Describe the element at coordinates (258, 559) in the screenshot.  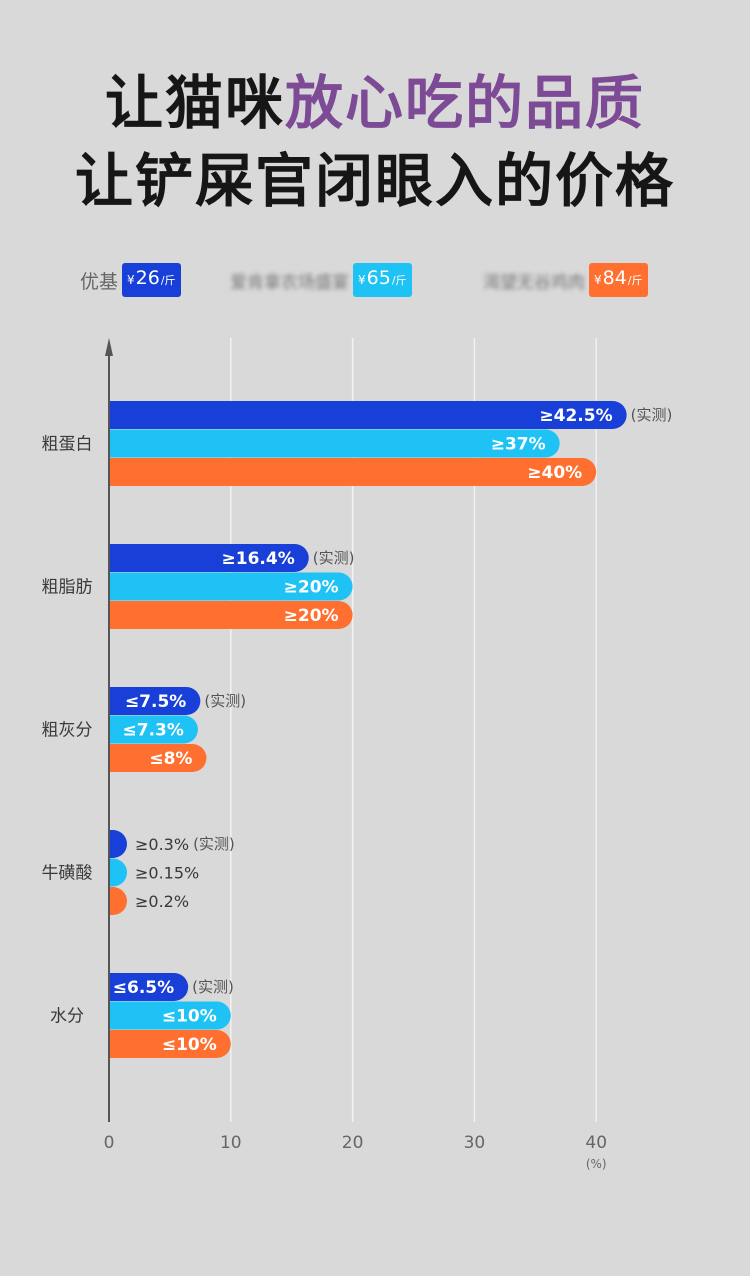
I see `bar-value-label: ≥16.4%` at that location.